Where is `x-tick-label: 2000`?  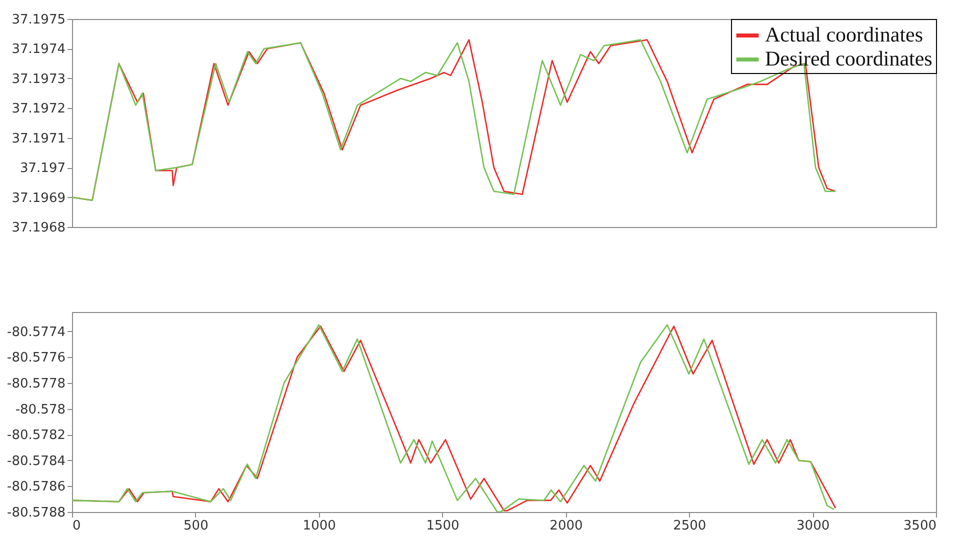 x-tick-label: 2000 is located at coordinates (566, 526).